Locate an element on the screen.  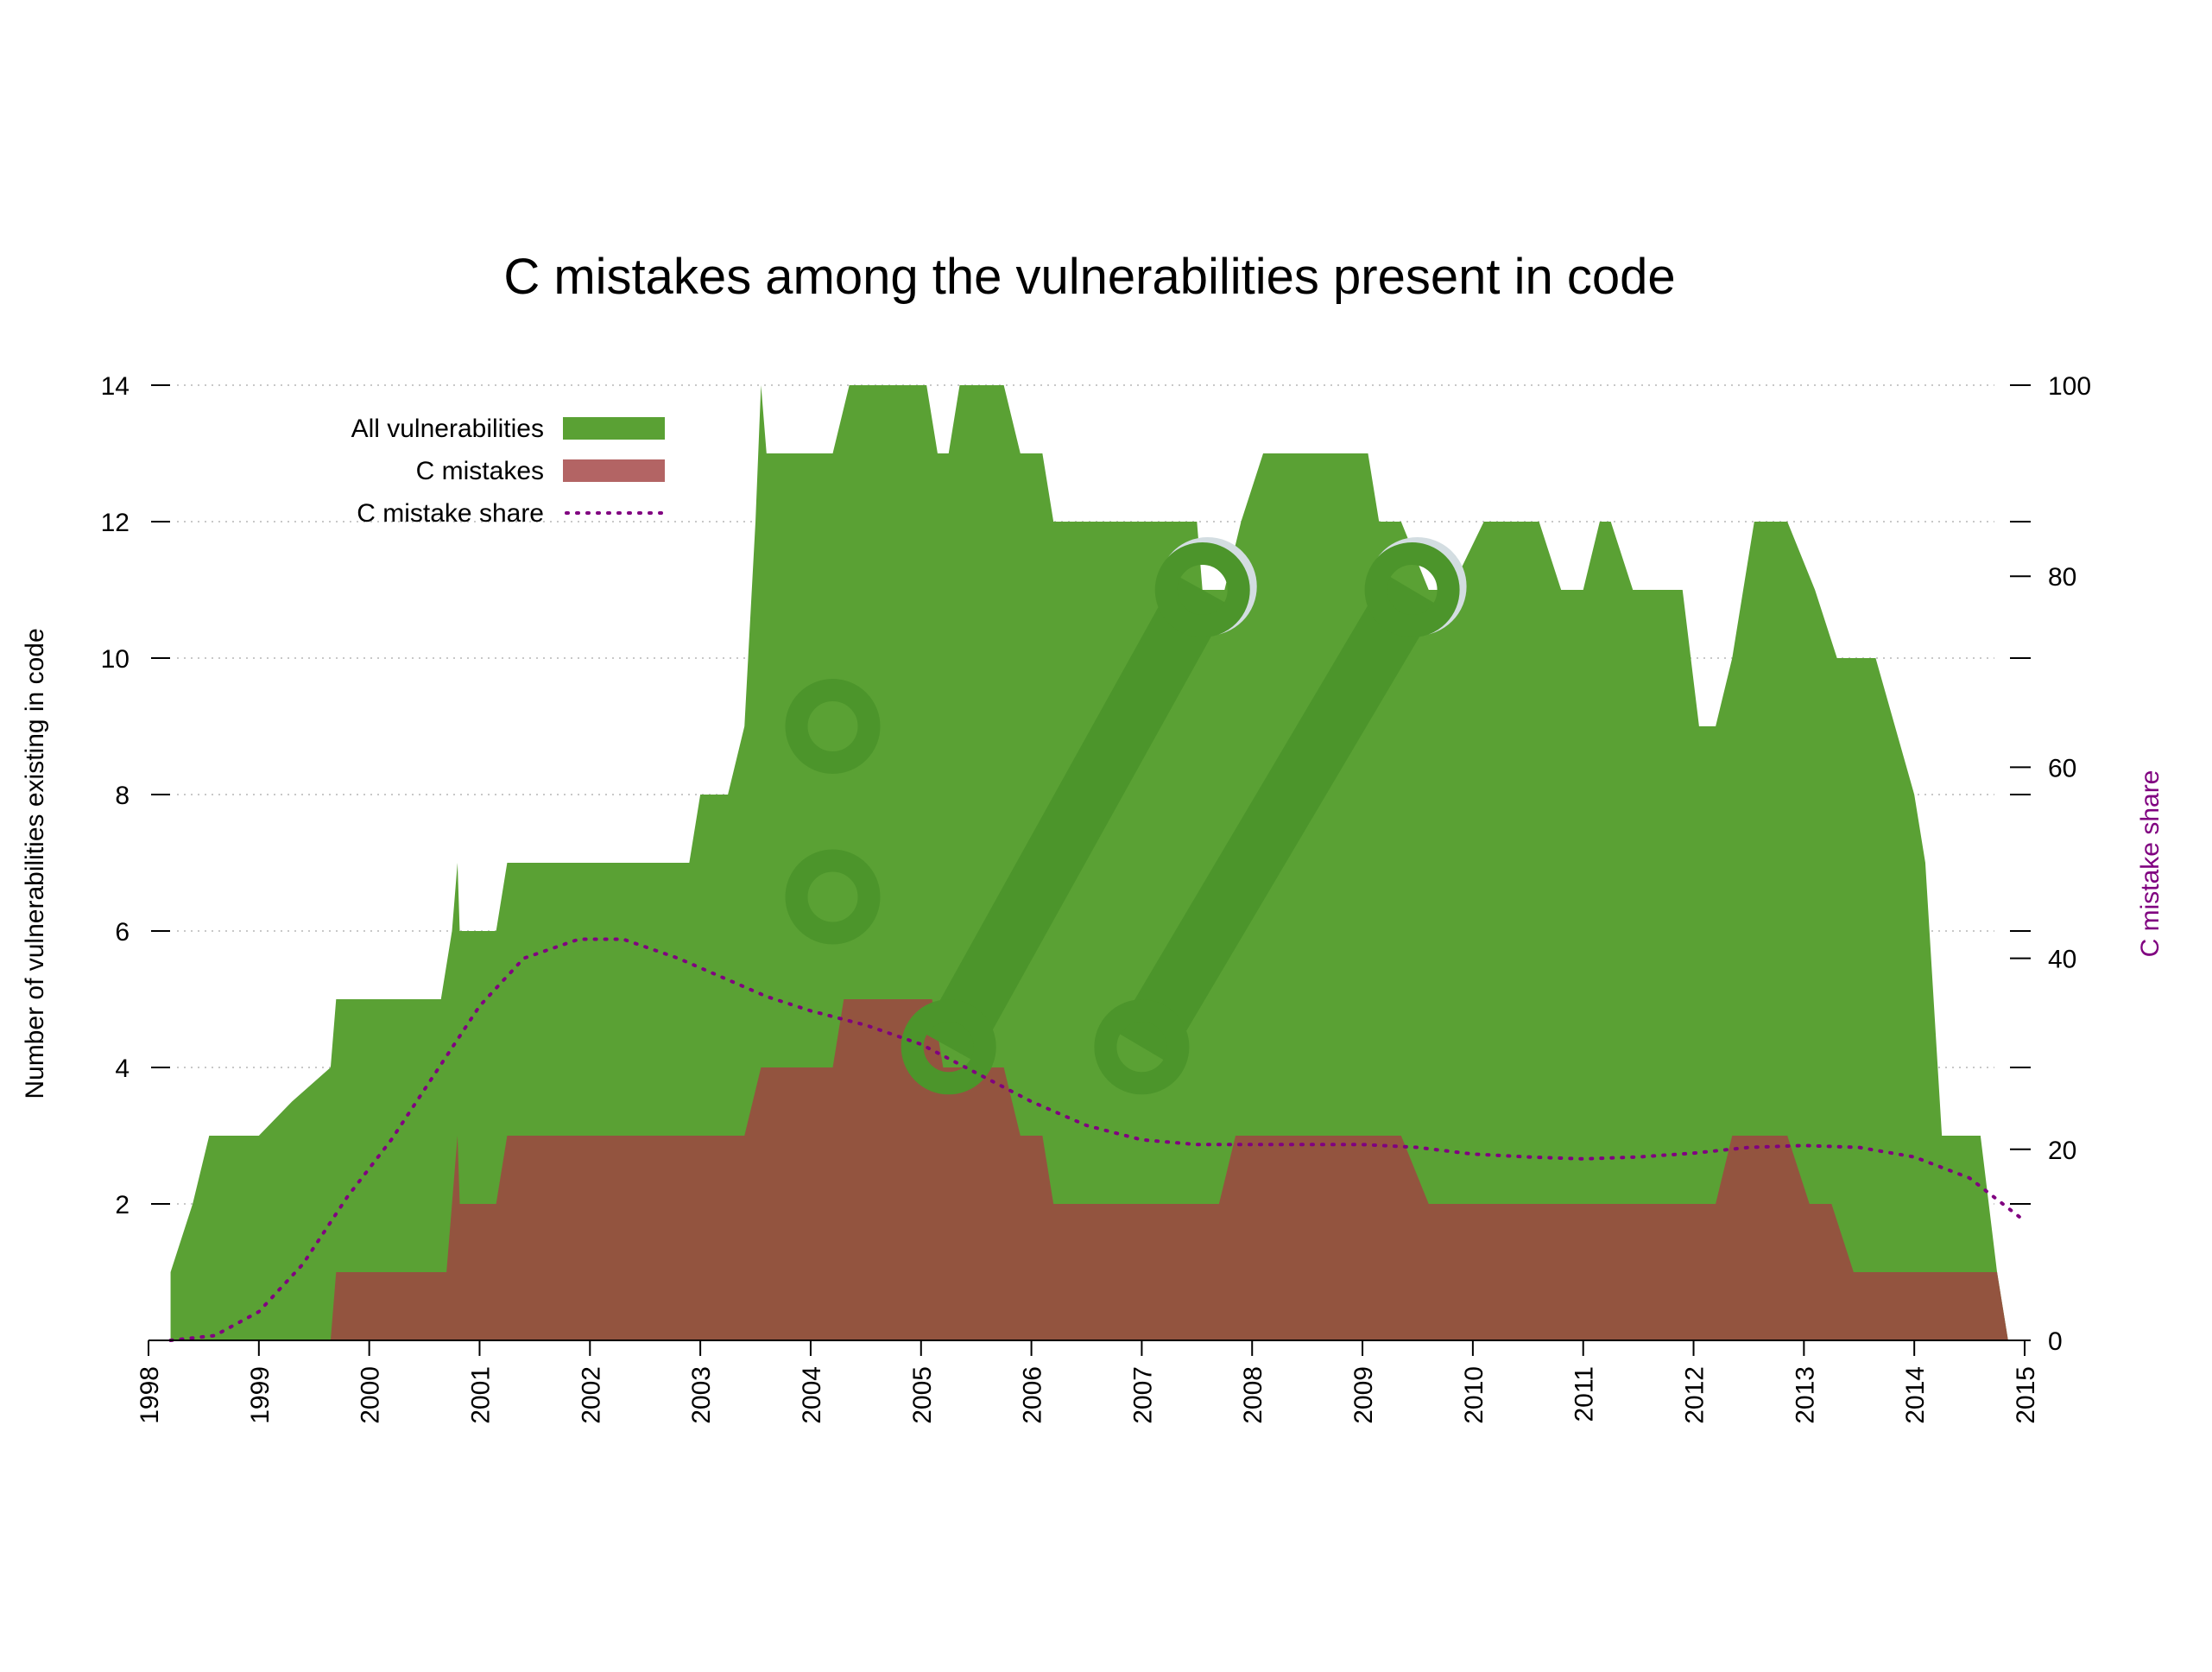
y-tick-label: 2 is located at coordinates (122, 1205).